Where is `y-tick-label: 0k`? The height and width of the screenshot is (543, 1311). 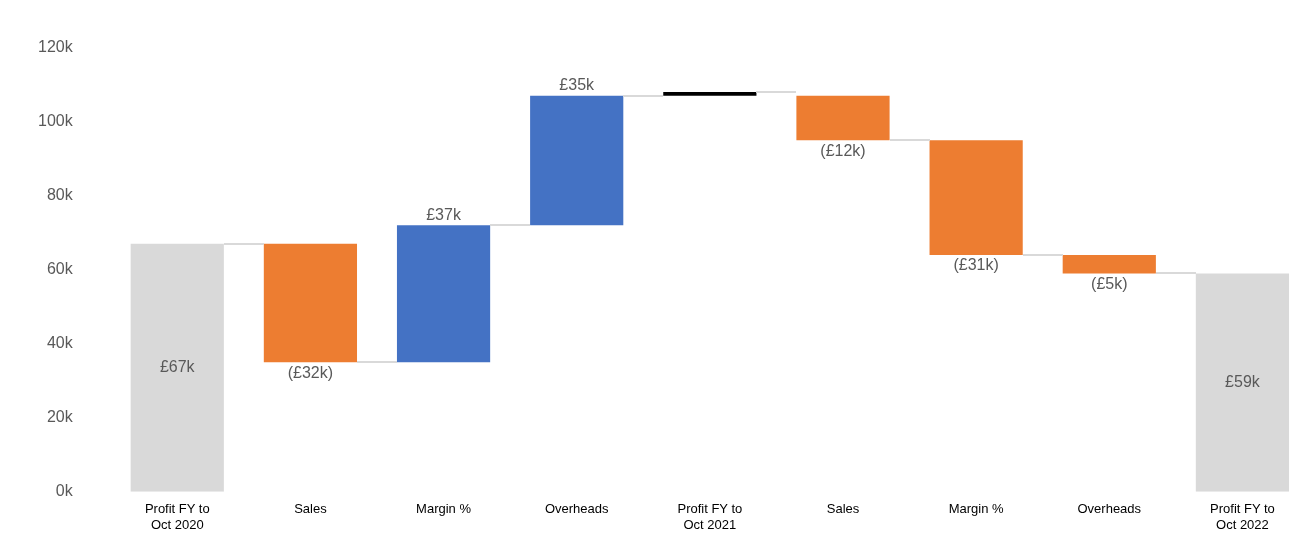 y-tick-label: 0k is located at coordinates (64, 491).